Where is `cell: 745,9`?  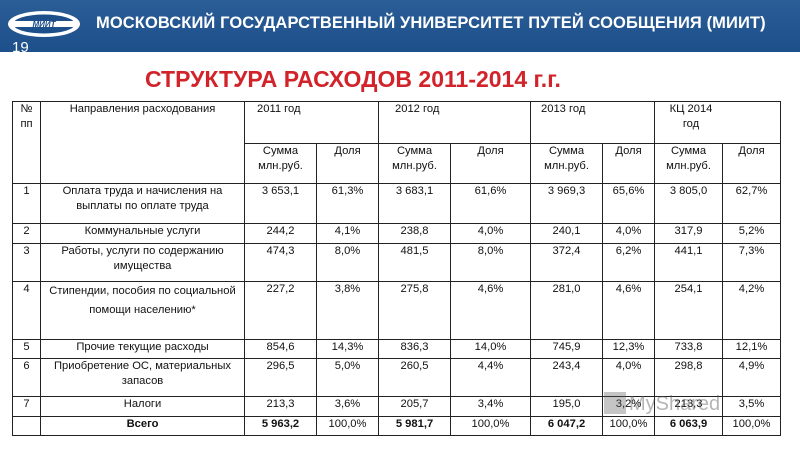
cell: 745,9 is located at coordinates (567, 349).